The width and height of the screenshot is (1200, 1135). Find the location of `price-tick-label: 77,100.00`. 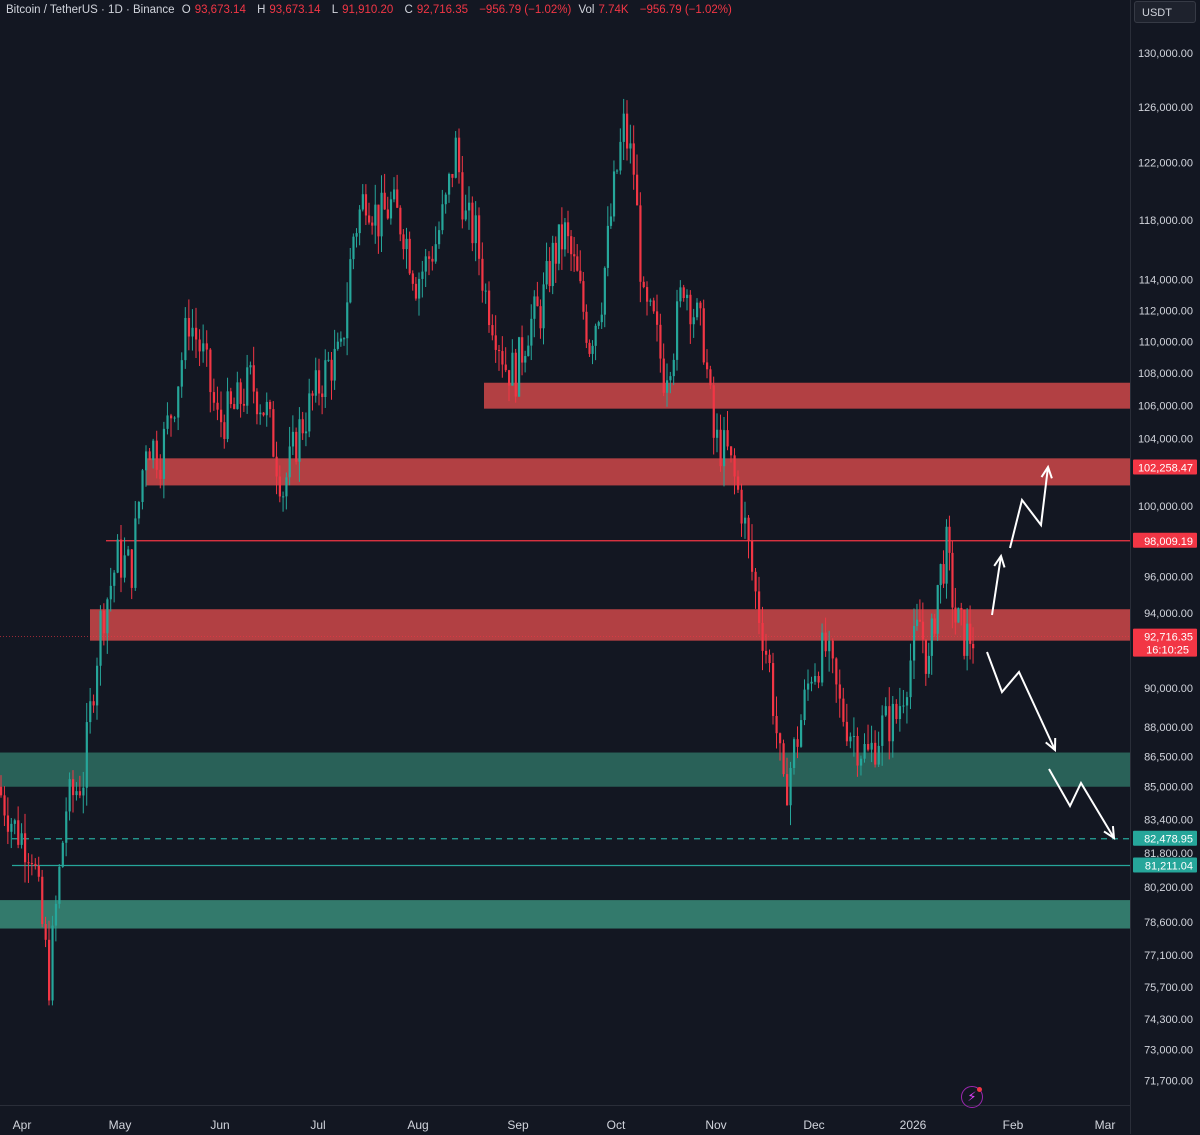

price-tick-label: 77,100.00 is located at coordinates (1168, 956).